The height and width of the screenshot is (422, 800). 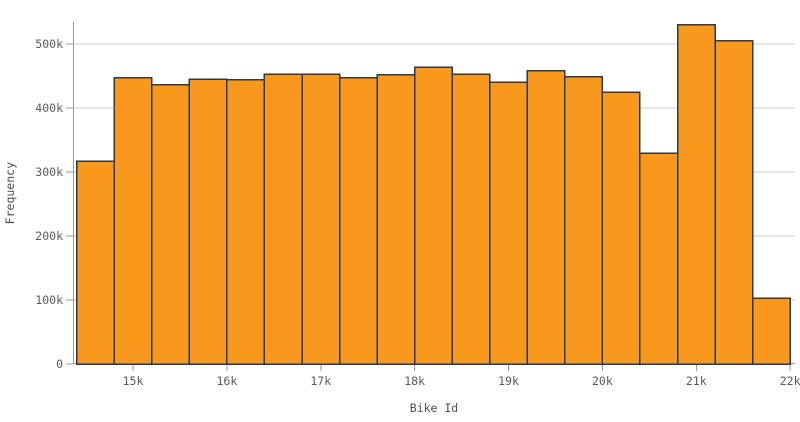 I want to click on y-axis-tick-label: 300k, so click(x=49, y=172).